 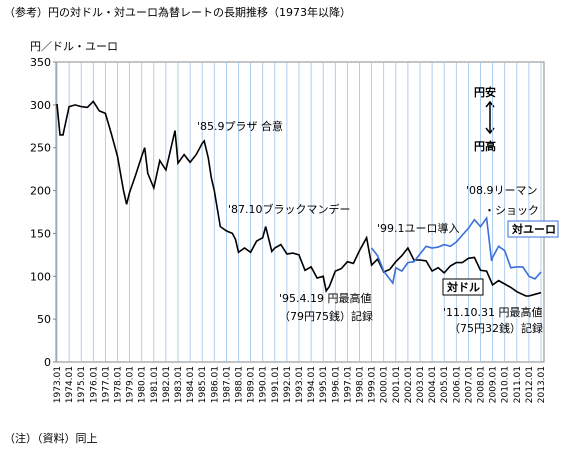 I want to click on x-tick-label: 1993.01, so click(x=300, y=384).